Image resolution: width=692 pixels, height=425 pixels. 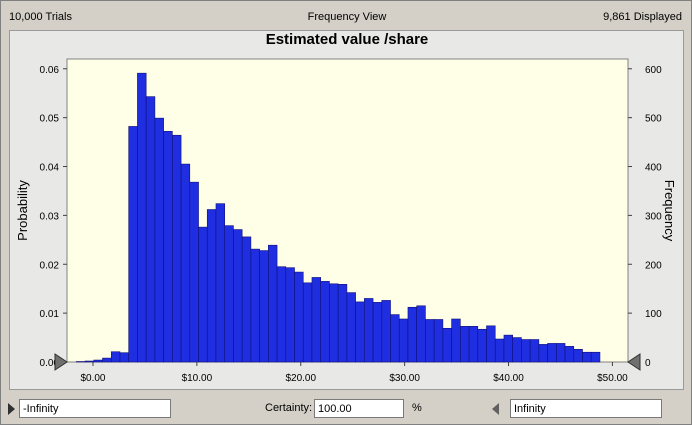 What do you see at coordinates (653, 314) in the screenshot?
I see `y-tick-label-right: 100` at bounding box center [653, 314].